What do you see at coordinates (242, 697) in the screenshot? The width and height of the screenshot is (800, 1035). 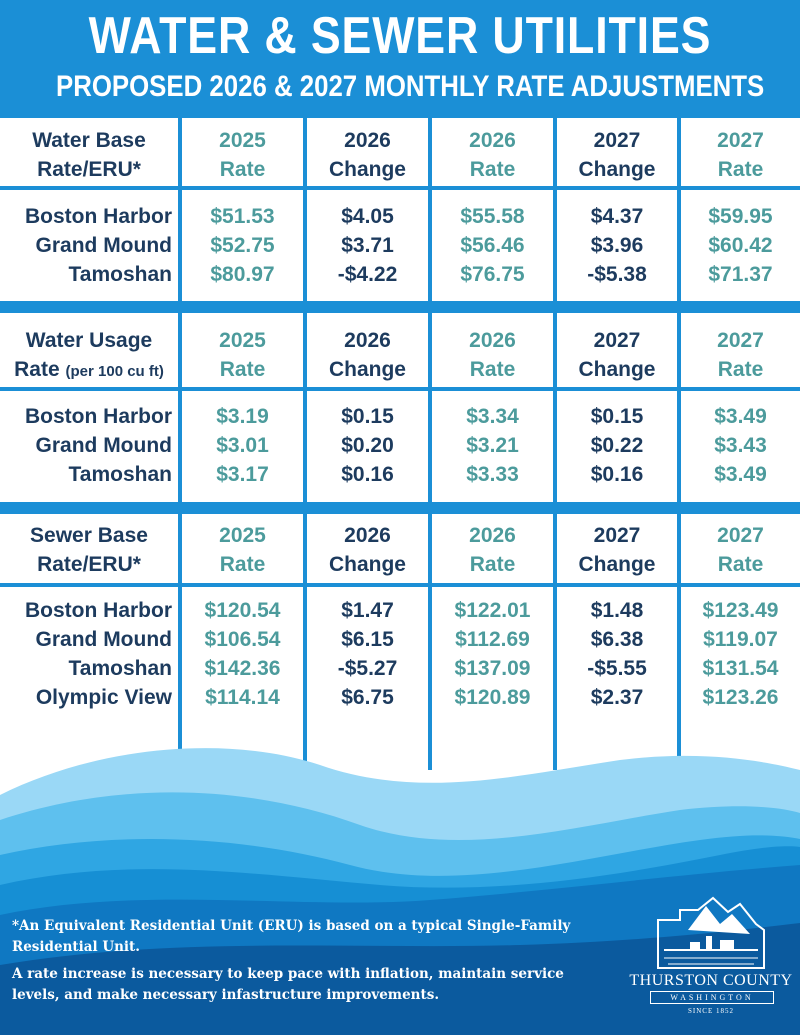 I see `rate-value: $114.14` at bounding box center [242, 697].